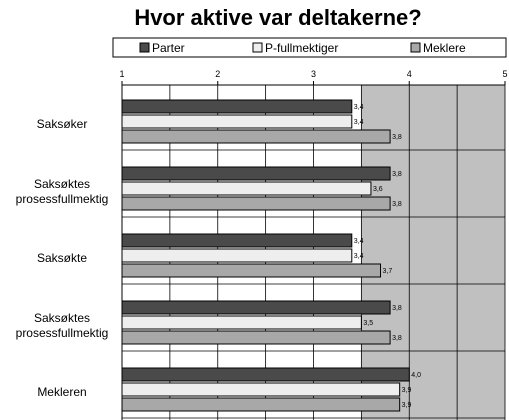 The height and width of the screenshot is (420, 509). Describe the element at coordinates (388, 271) in the screenshot. I see `data-label: 3,7` at that location.